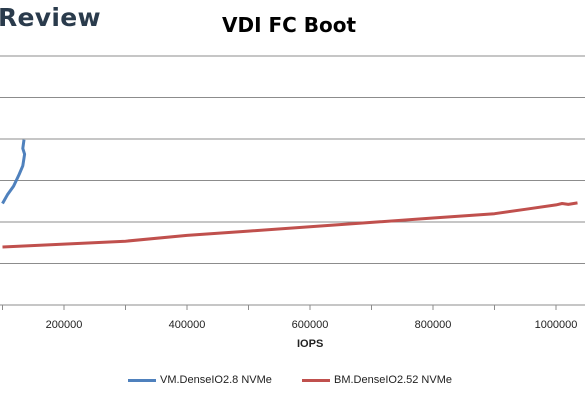 This screenshot has width=585, height=401. Describe the element at coordinates (187, 325) in the screenshot. I see `x-tick-label: 400000` at that location.